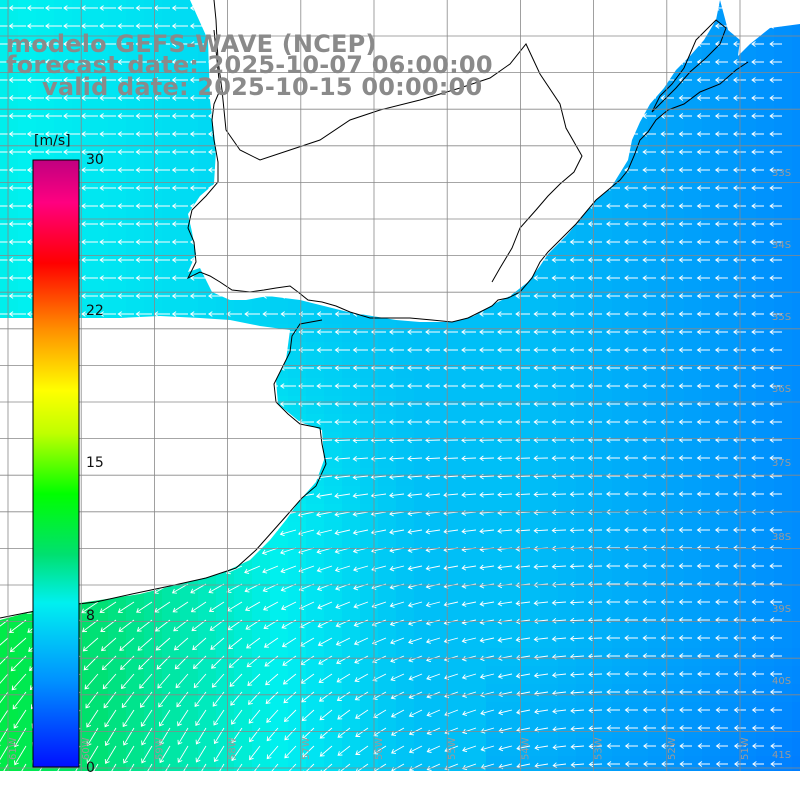  I want to click on longitude-label: 54W, so click(525, 748).